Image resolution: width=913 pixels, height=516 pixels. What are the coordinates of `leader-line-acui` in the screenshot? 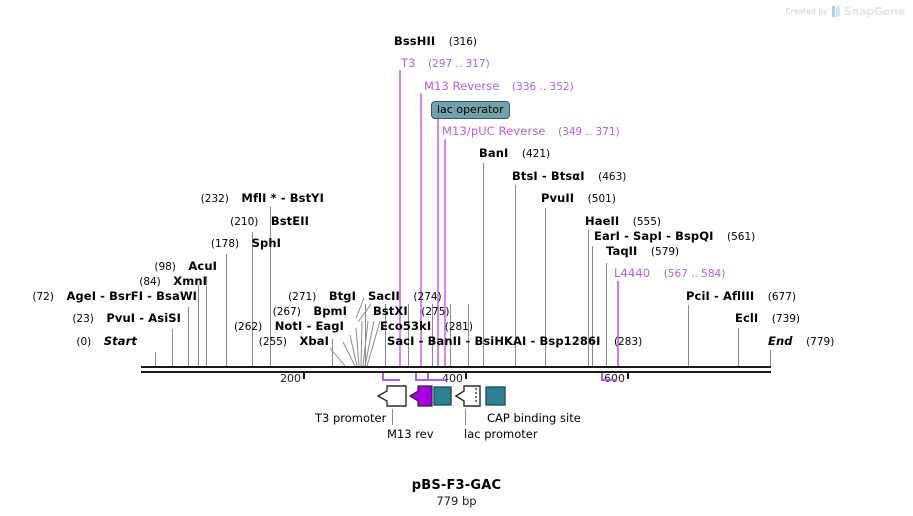 It's located at (206, 321).